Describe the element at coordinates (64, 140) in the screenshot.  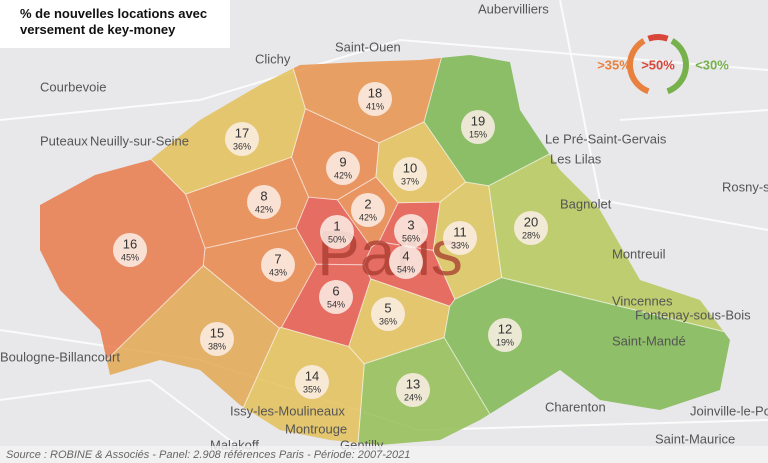
I see `place-name: Puteaux` at that location.